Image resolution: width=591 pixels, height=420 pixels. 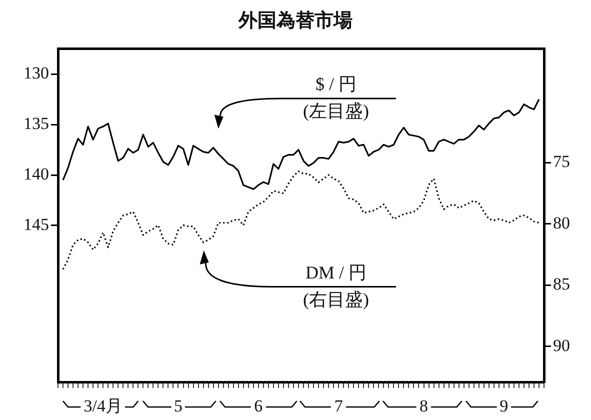 I want to click on y2-tick-label: 85, so click(x=561, y=284).